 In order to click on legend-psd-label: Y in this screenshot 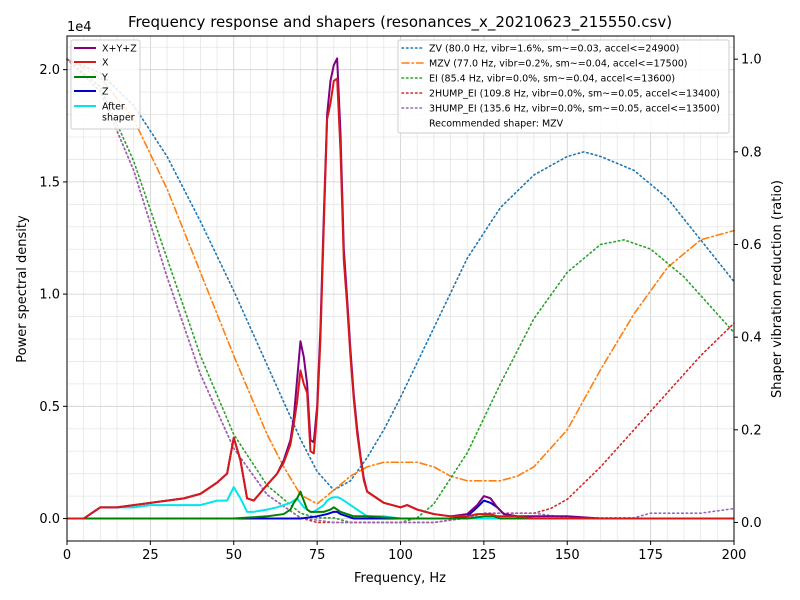, I will do `click(104, 78)`.